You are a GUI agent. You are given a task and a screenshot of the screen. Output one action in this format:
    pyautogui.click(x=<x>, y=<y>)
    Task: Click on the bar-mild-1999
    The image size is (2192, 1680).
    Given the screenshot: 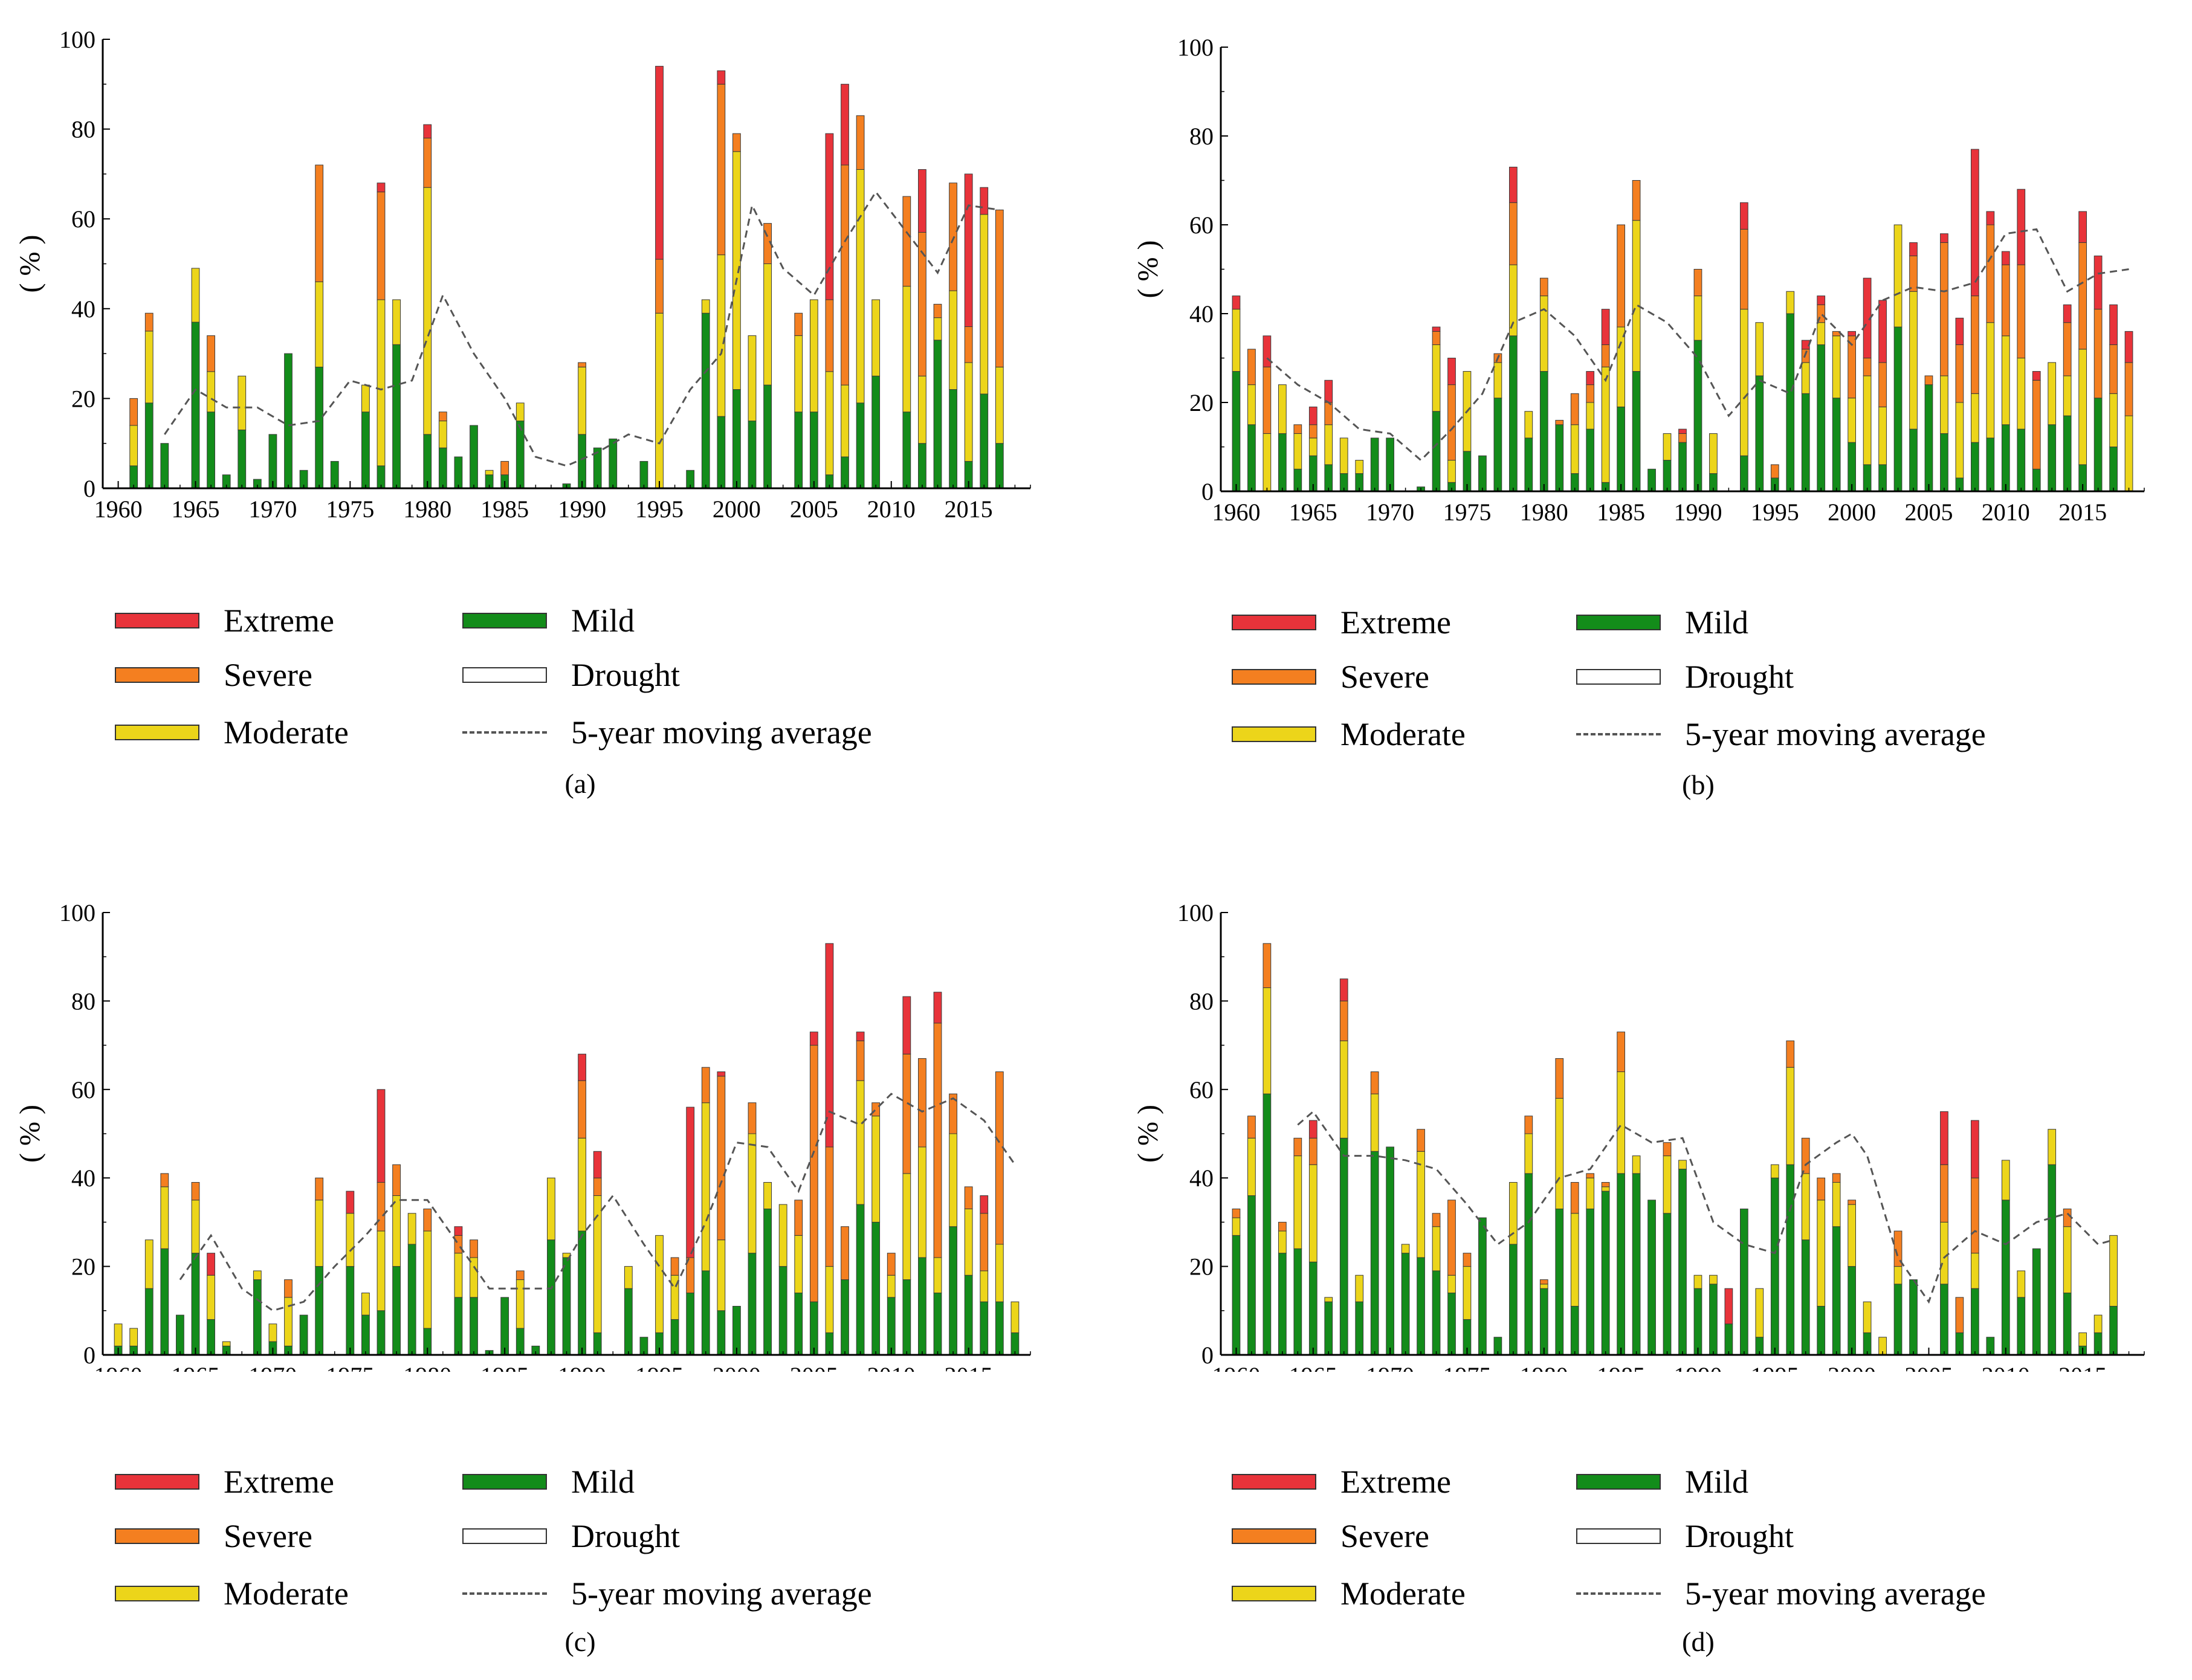 What is the action you would take?
    pyautogui.click(x=722, y=452)
    